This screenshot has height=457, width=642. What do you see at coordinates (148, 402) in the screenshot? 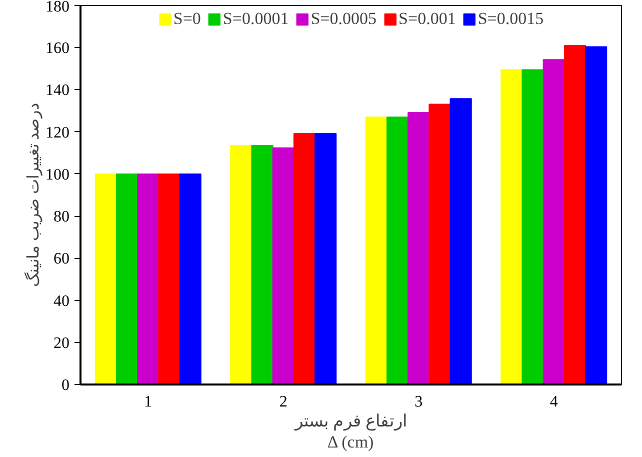
I see `x-tick-label: 1` at bounding box center [148, 402].